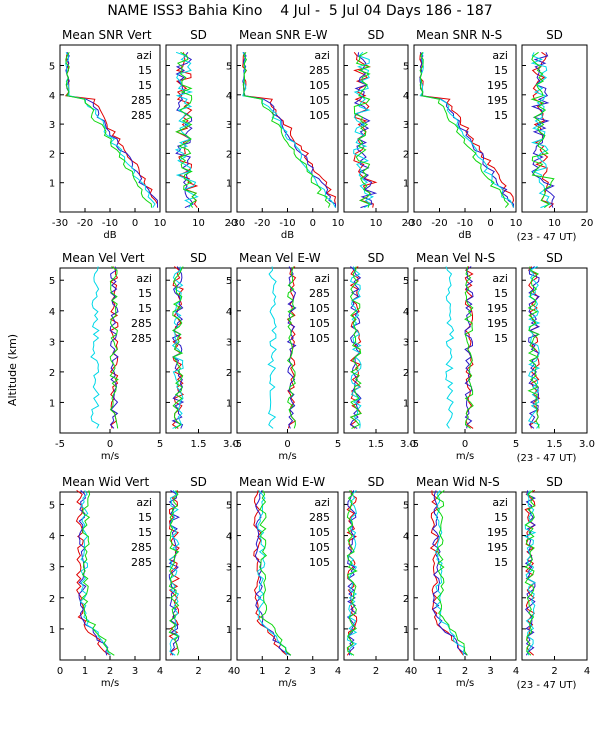  What do you see at coordinates (141, 532) in the screenshot?
I see `legend: azi 15 15 285 285` at bounding box center [141, 532].